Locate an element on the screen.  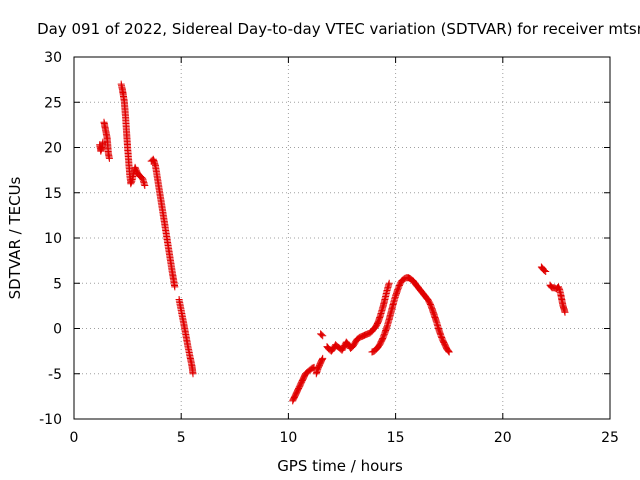
x-axis-label: GPS time / hours is located at coordinates (340, 466).